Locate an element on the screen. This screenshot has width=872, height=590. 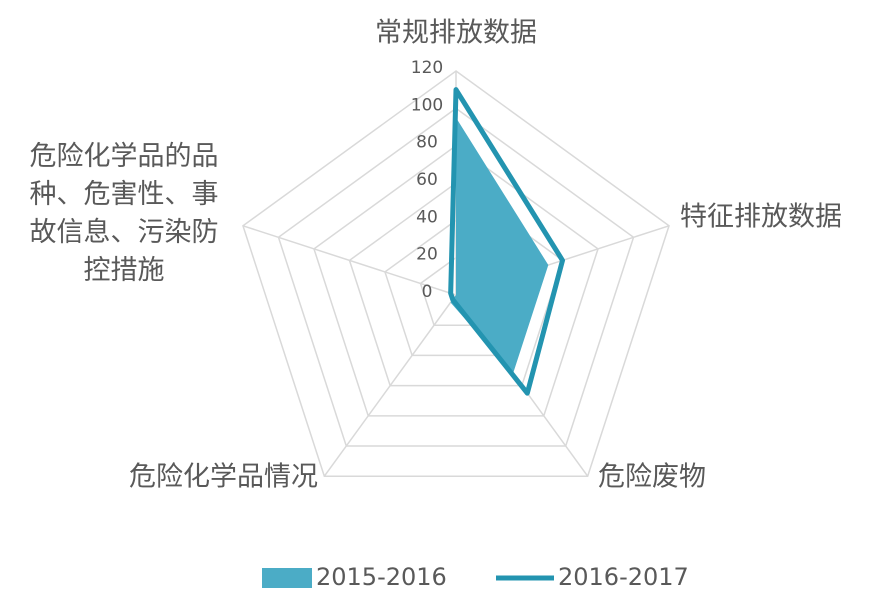
axis-label: 特征排放数据 is located at coordinates (761, 217).